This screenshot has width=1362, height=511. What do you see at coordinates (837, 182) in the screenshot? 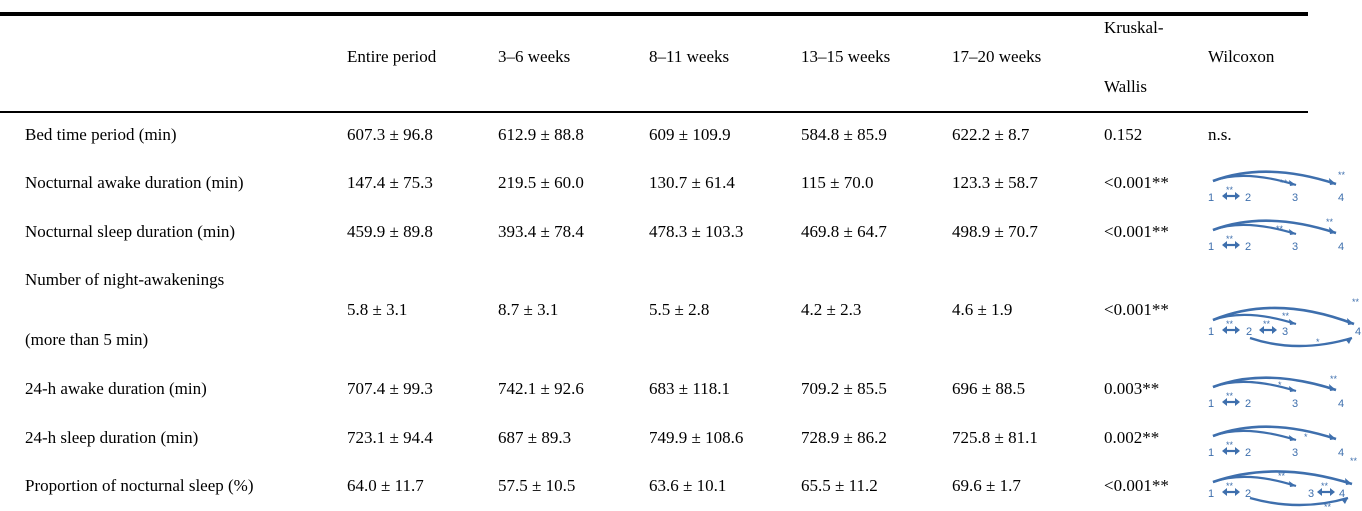
I see `cell-13-15-weeks: 115 ± 70.0` at bounding box center [837, 182].